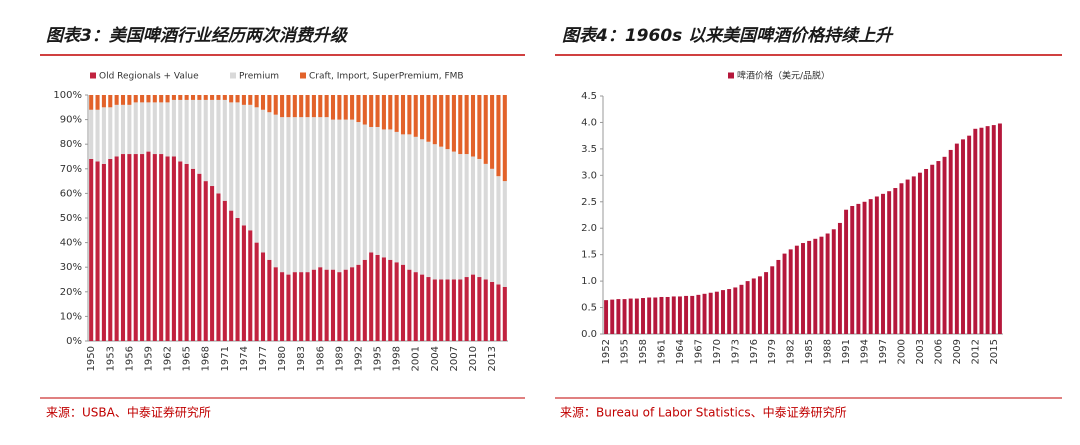 The width and height of the screenshot is (1080, 445). I want to click on x-tick-label: 1955, so click(625, 351).